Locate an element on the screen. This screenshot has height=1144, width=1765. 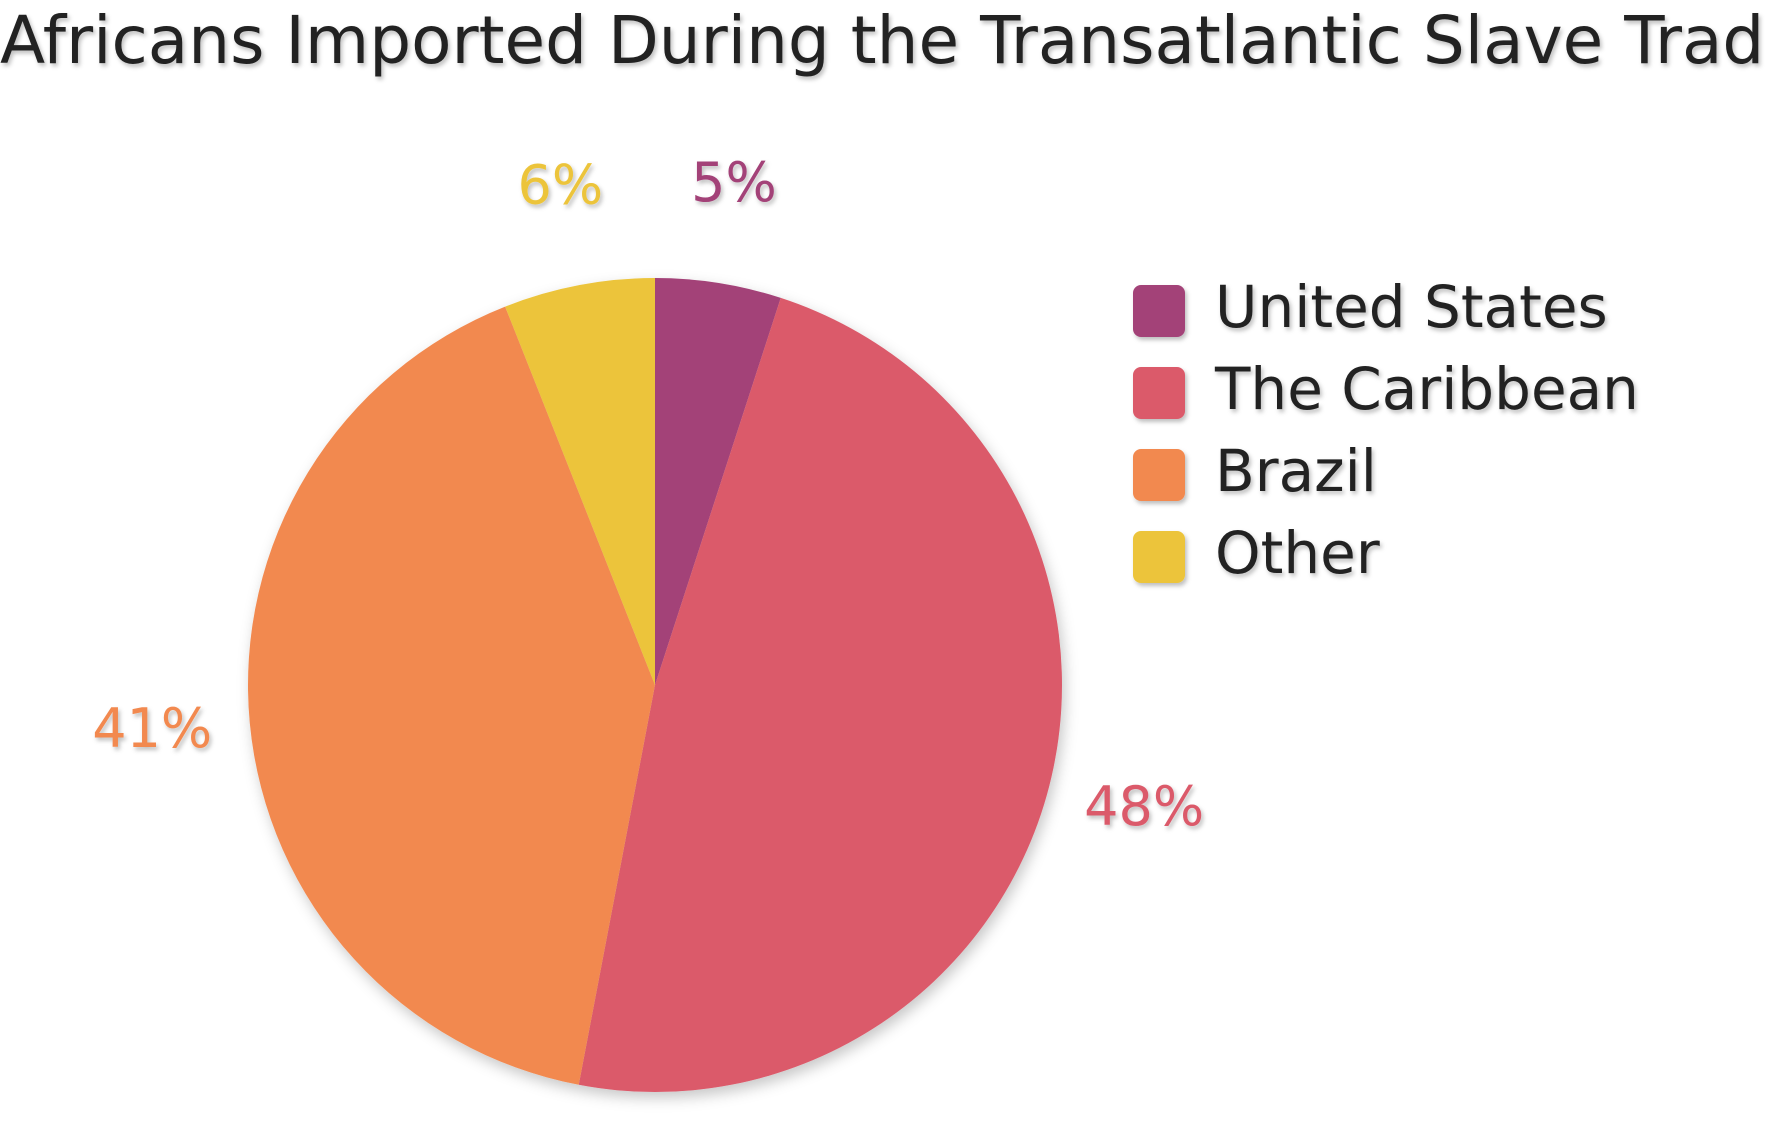
pie-slice-other is located at coordinates (580, 481).